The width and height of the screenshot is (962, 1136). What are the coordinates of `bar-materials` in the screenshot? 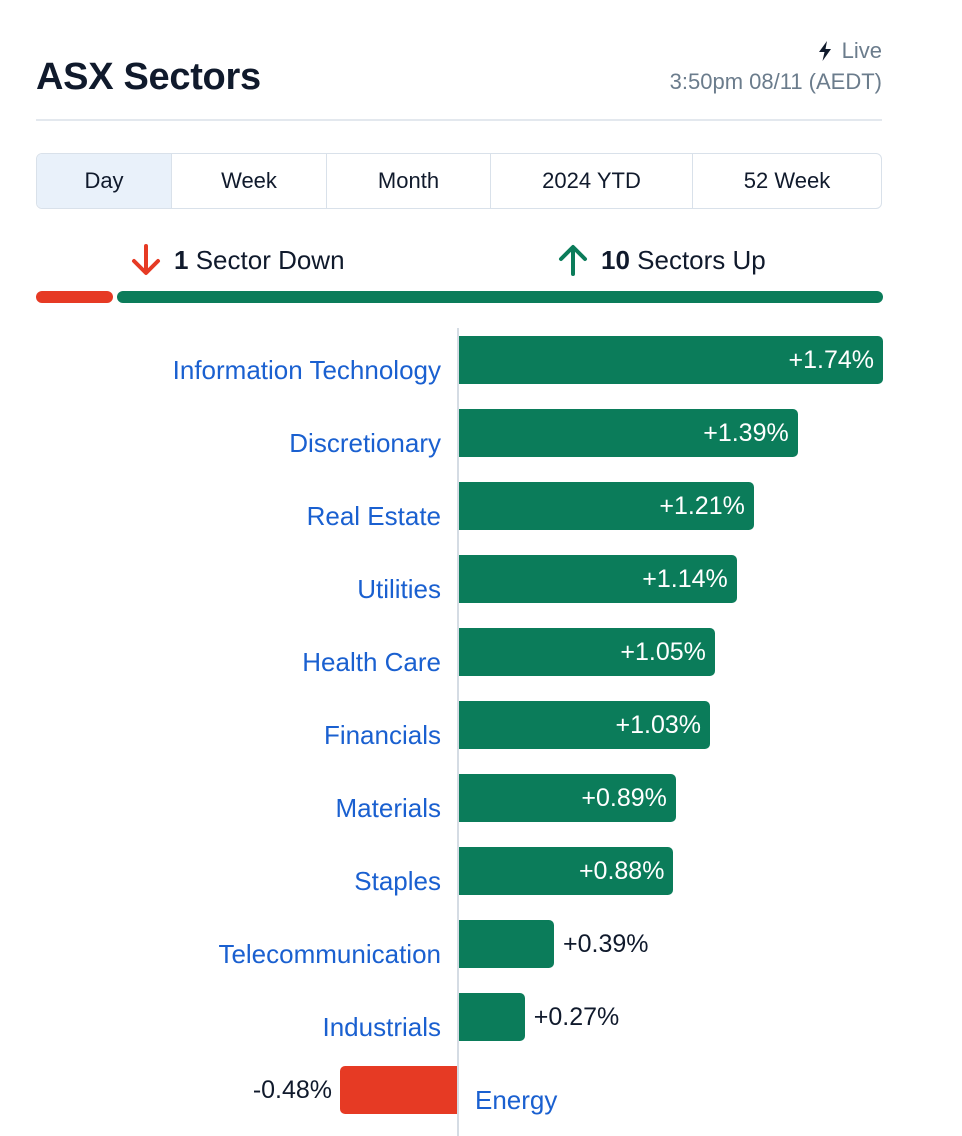 It's located at (567, 798).